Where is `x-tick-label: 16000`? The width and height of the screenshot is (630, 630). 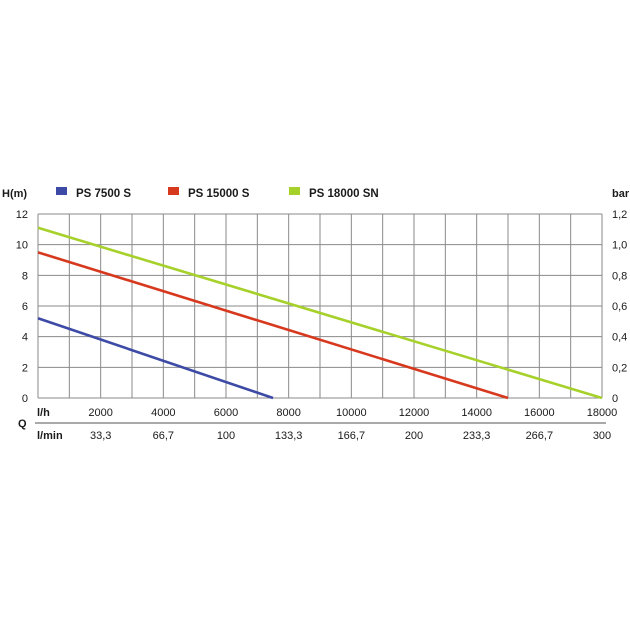 x-tick-label: 16000 is located at coordinates (539, 413).